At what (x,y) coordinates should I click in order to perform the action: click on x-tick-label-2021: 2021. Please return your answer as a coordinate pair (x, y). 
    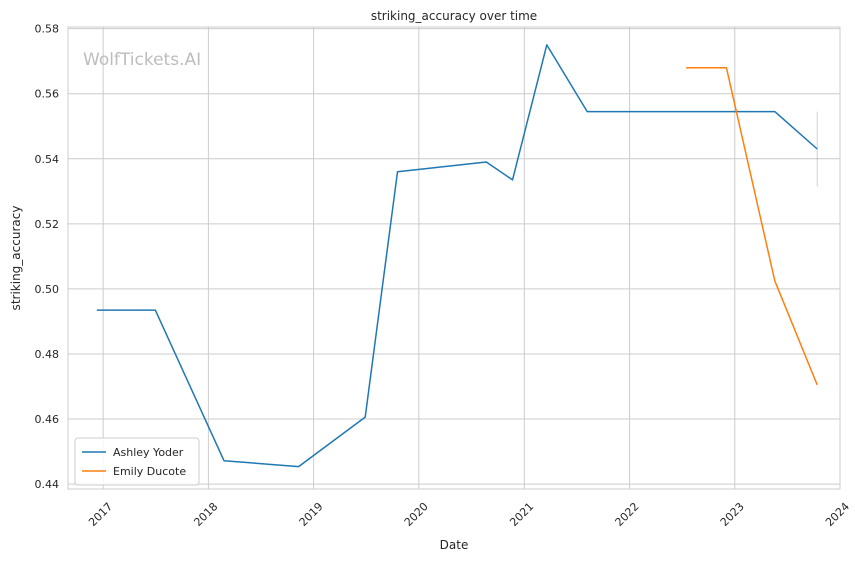
    Looking at the image, I should click on (521, 514).